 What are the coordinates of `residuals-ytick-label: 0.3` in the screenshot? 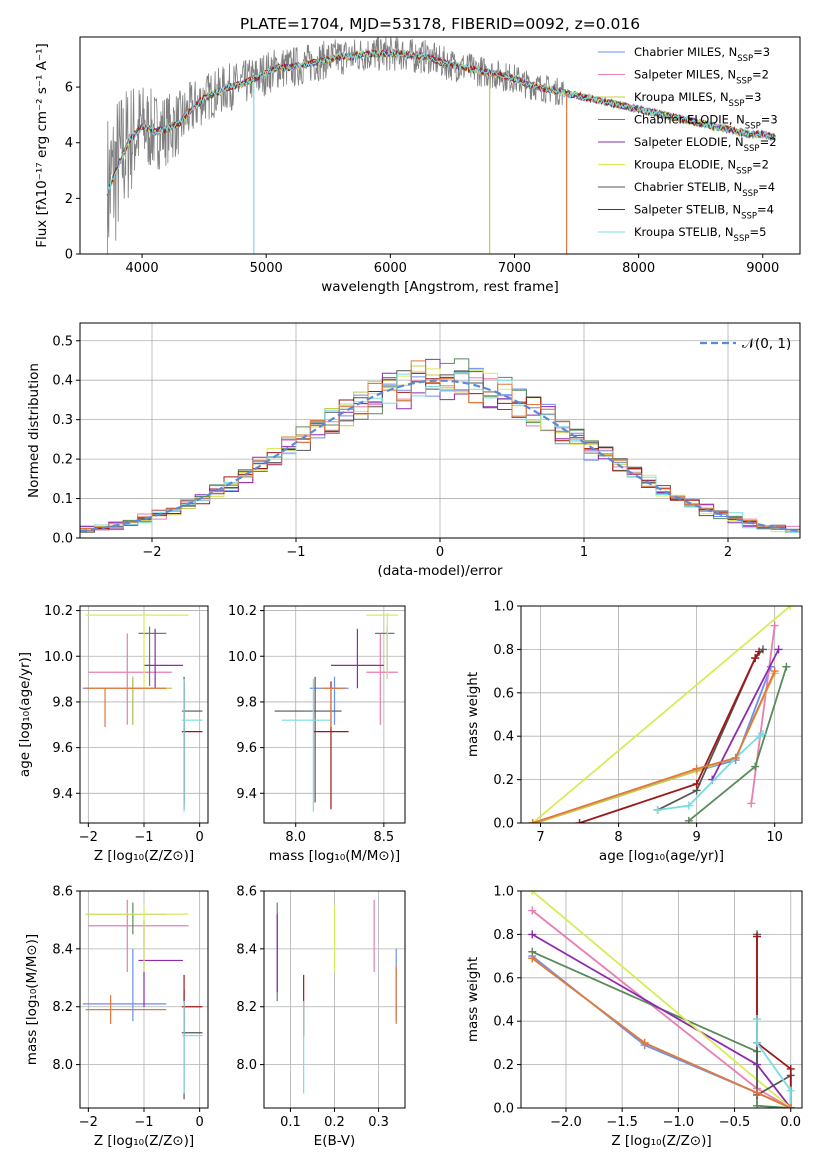 It's located at (62, 420).